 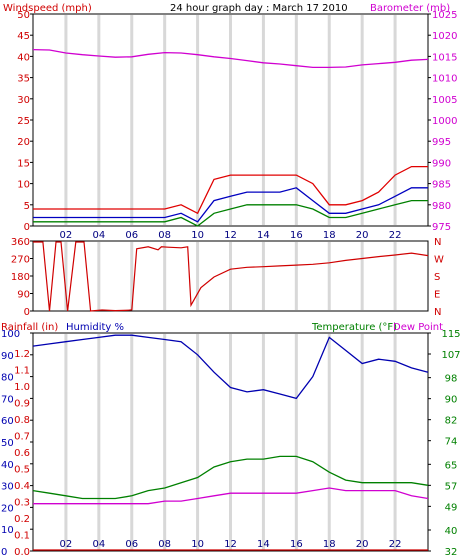 I want to click on compass-tick-label: W, so click(x=439, y=260).